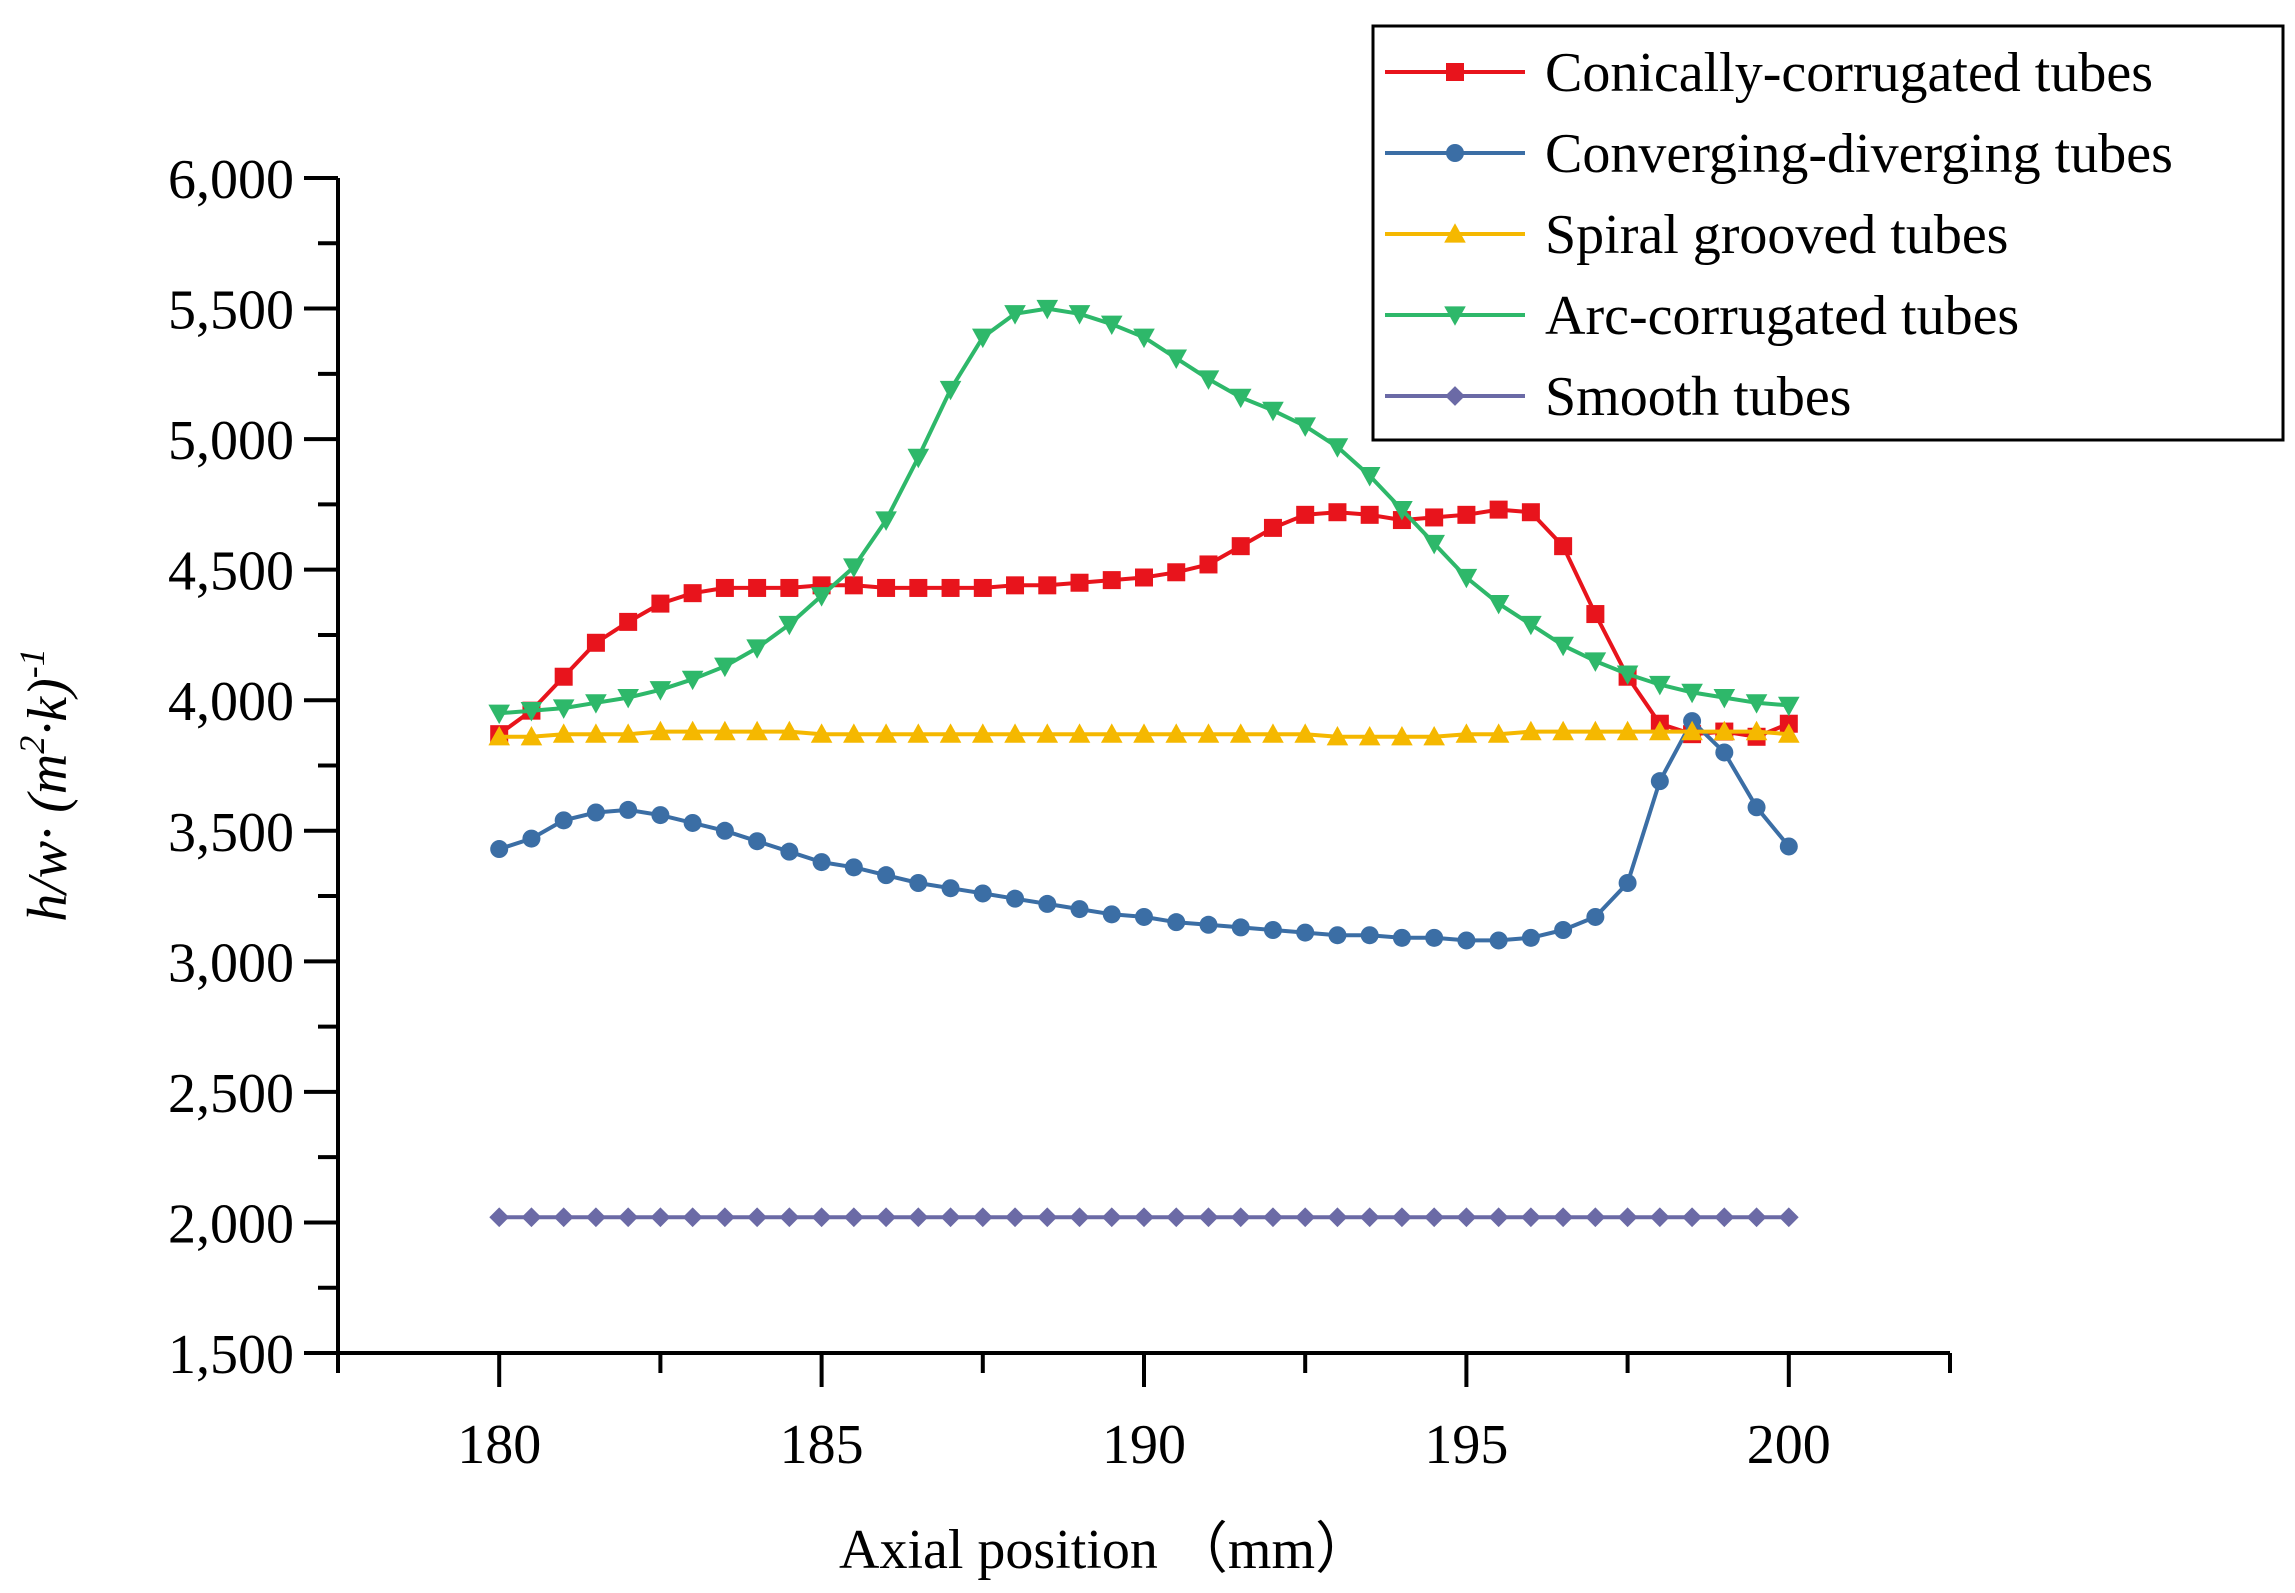 The height and width of the screenshot is (1593, 2295). What do you see at coordinates (231, 572) in the screenshot?
I see `y-tick-label: 4,500` at bounding box center [231, 572].